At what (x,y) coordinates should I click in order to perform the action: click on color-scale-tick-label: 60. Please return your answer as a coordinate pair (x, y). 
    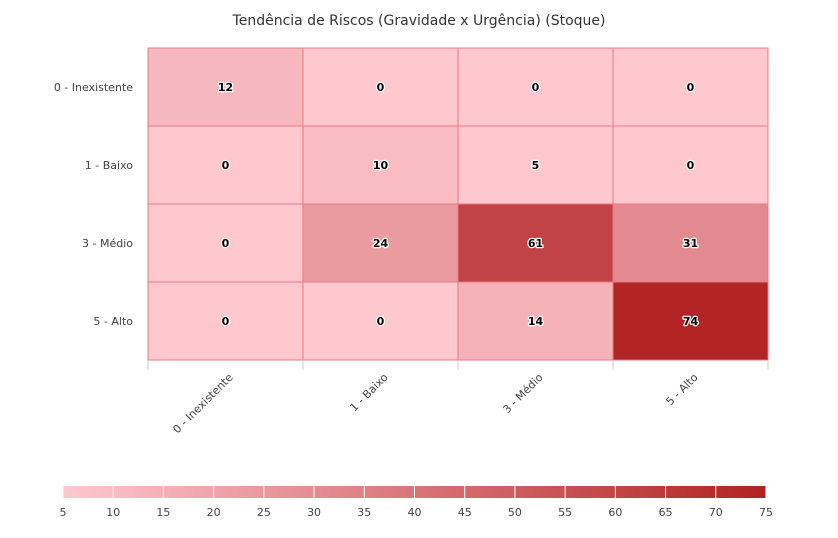
    Looking at the image, I should click on (615, 512).